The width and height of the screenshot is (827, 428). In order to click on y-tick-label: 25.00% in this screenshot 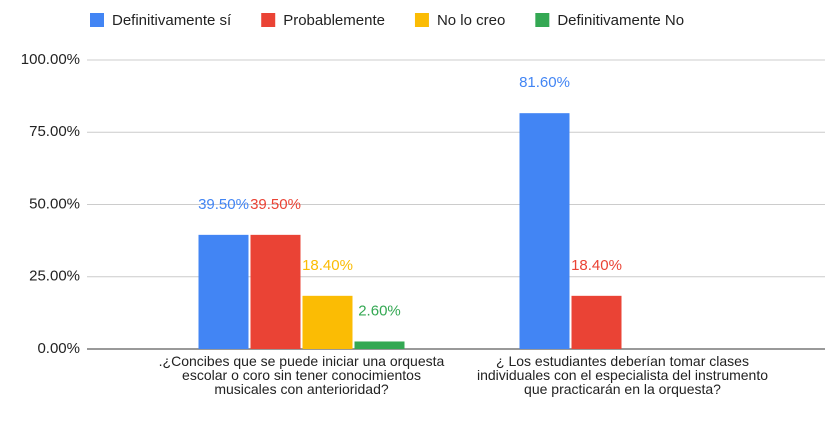, I will do `click(54, 276)`.